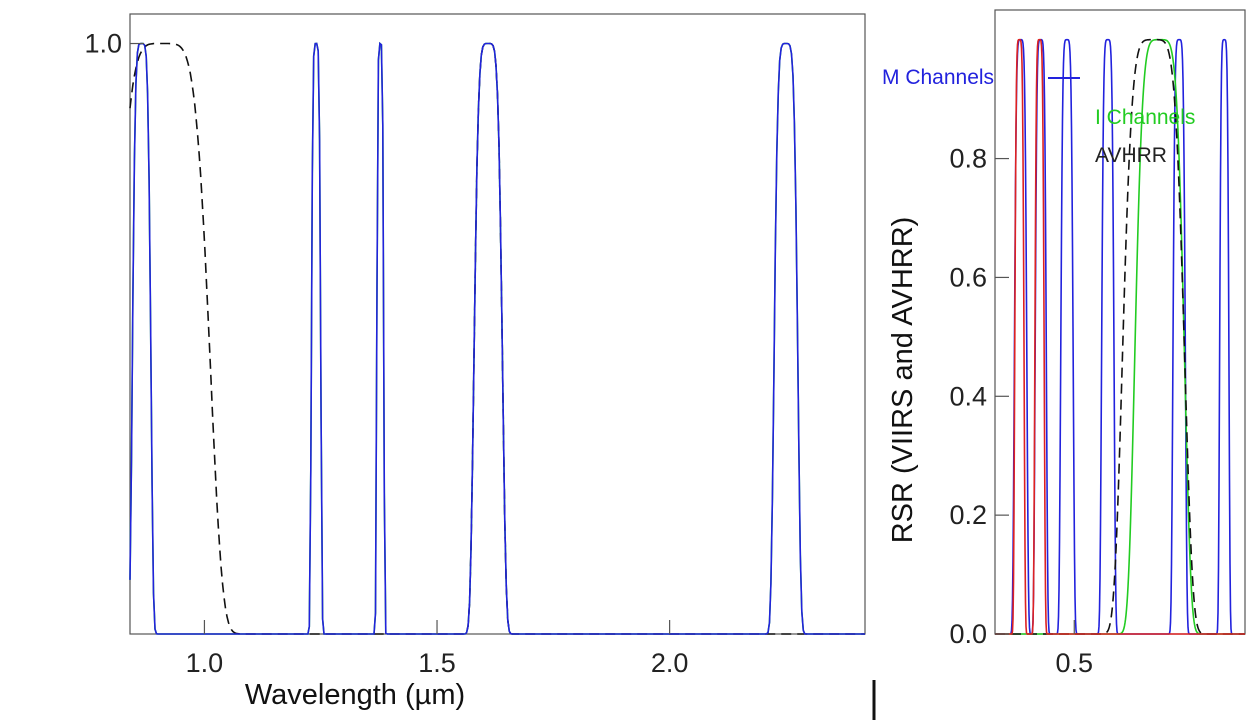  I want to click on right-x-tick-label-0: 0.5, so click(1074, 663).